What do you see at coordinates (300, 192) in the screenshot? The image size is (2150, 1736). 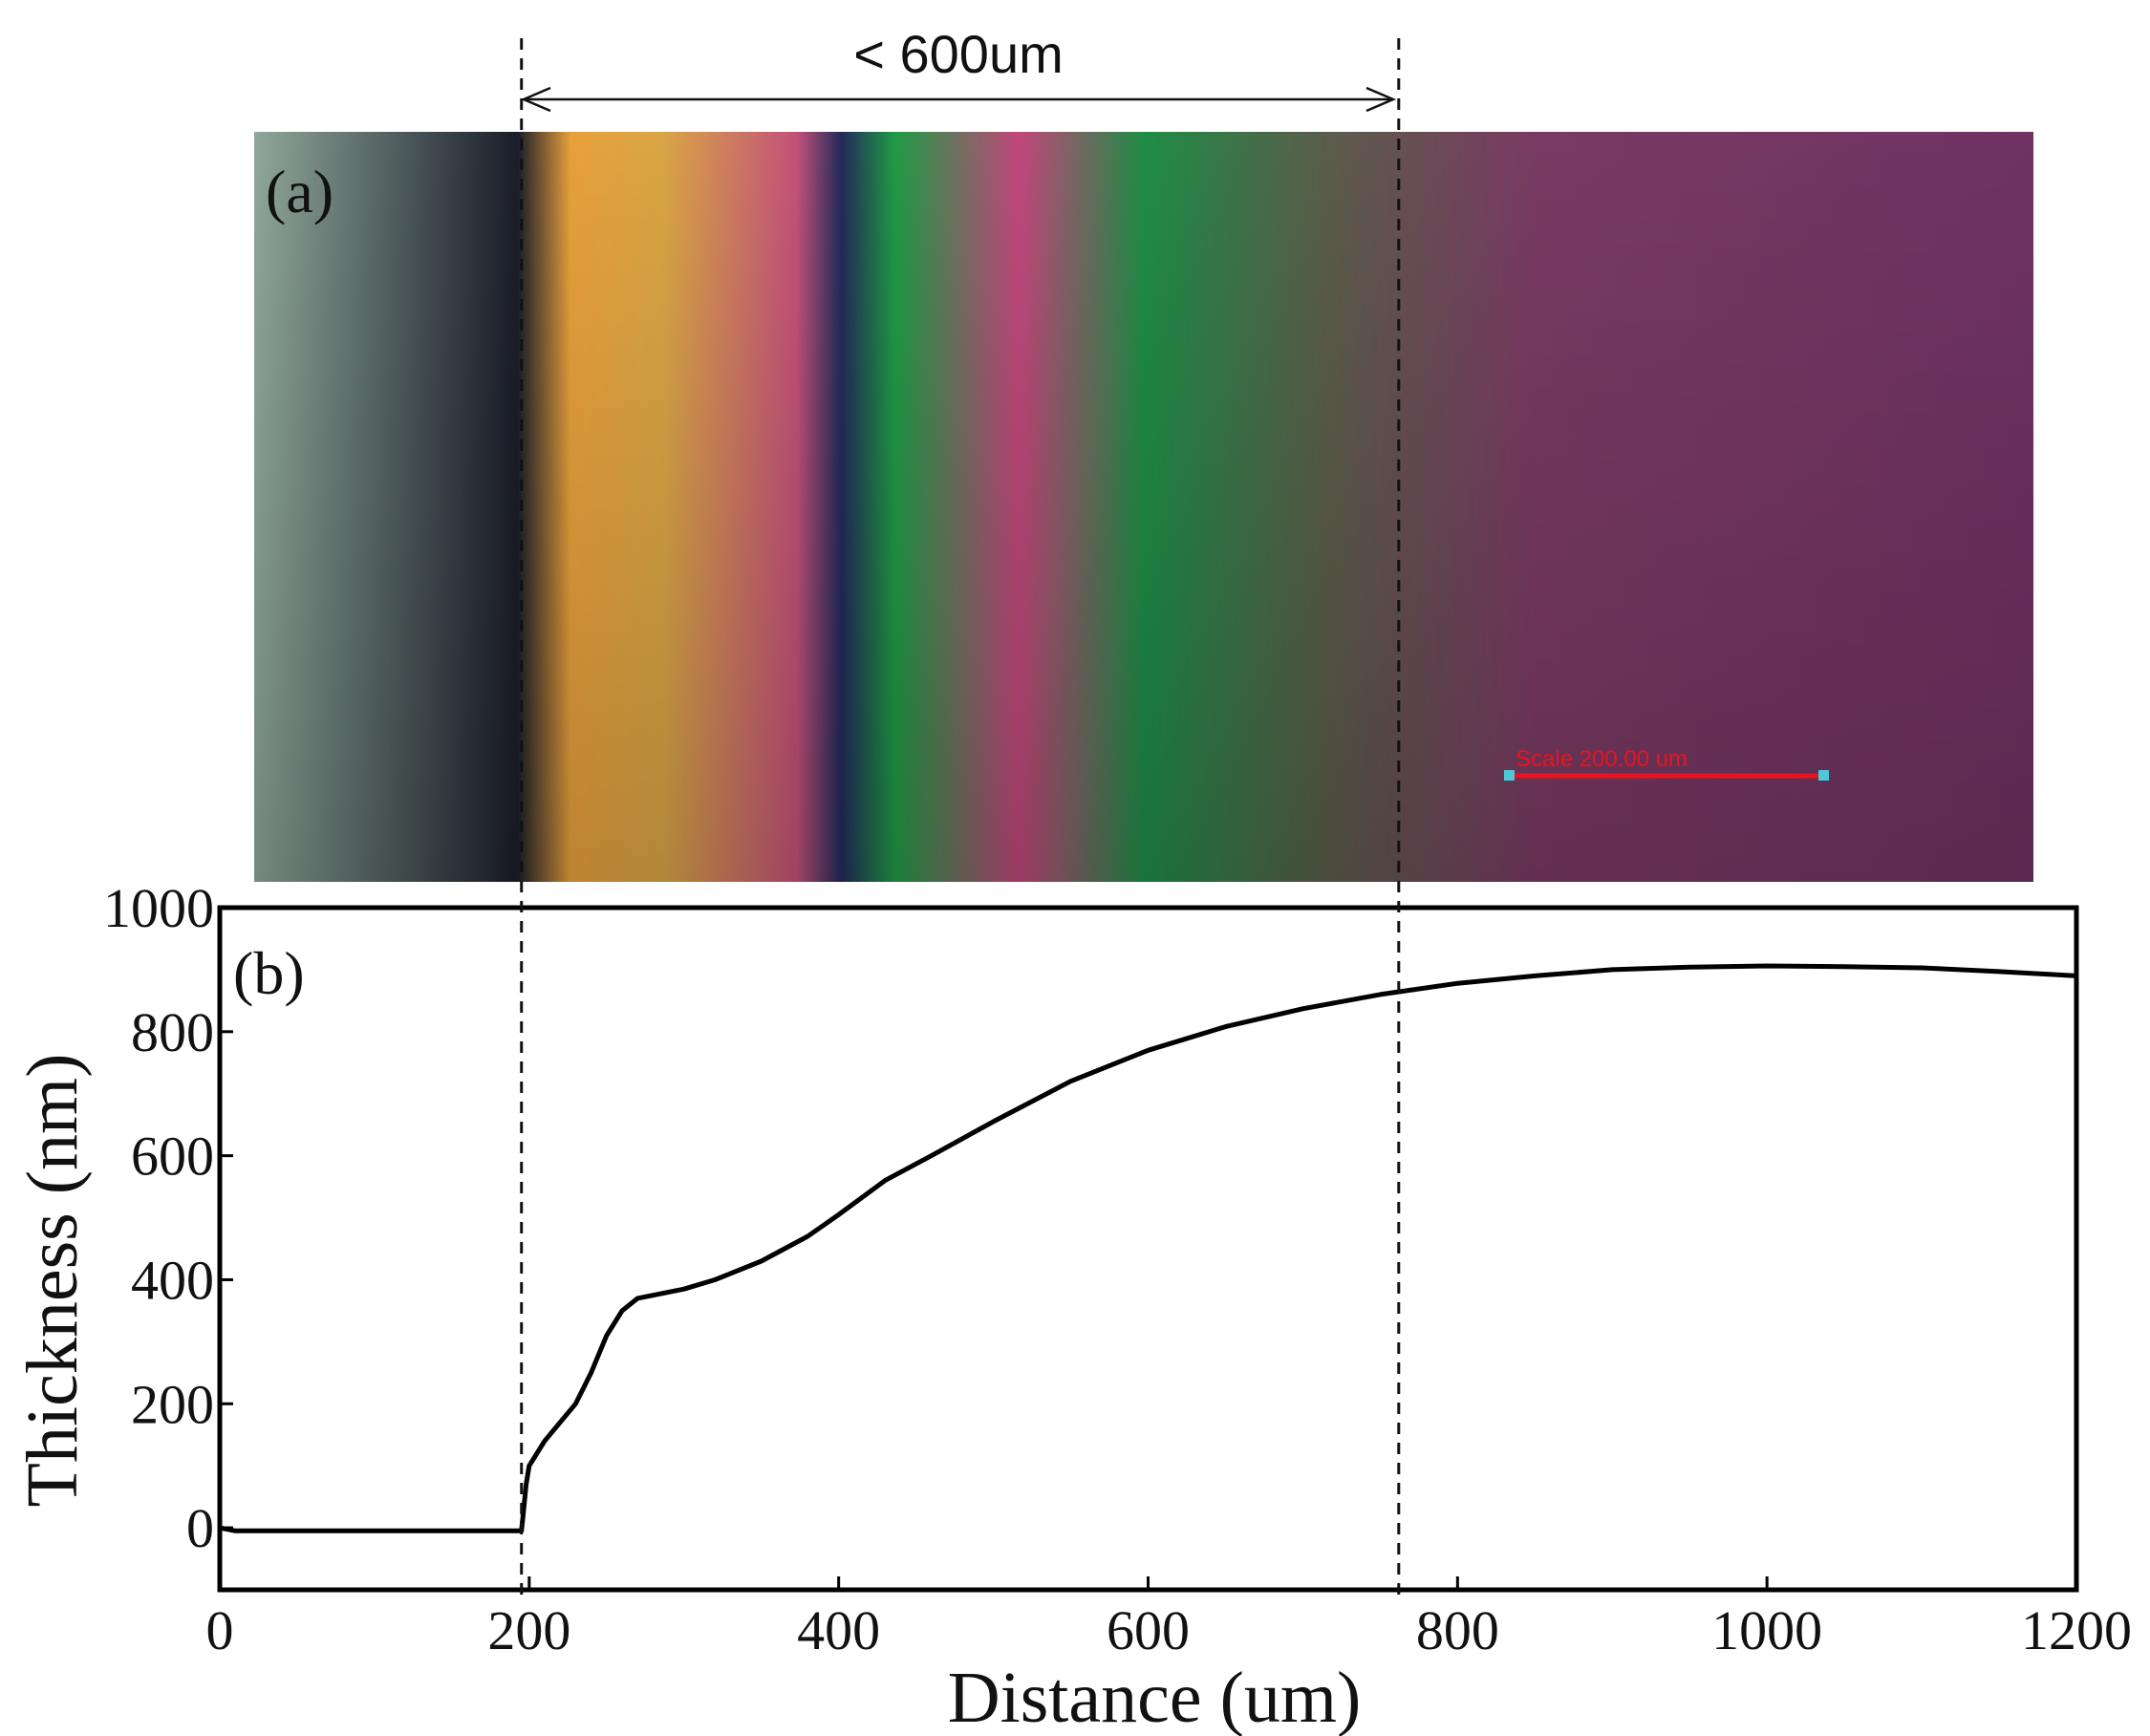 I see `panel-a-label: (a)` at bounding box center [300, 192].